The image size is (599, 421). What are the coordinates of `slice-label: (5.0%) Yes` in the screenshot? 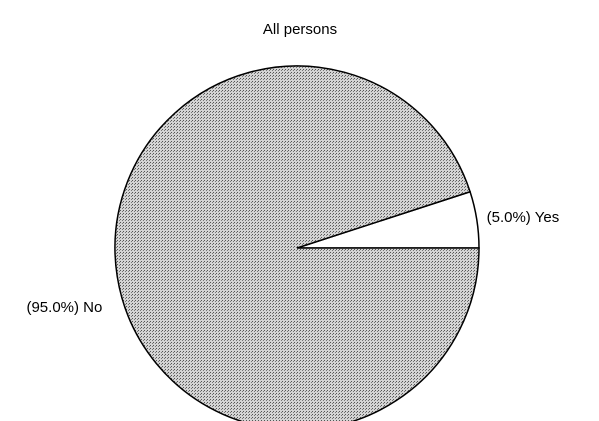 It's located at (523, 217).